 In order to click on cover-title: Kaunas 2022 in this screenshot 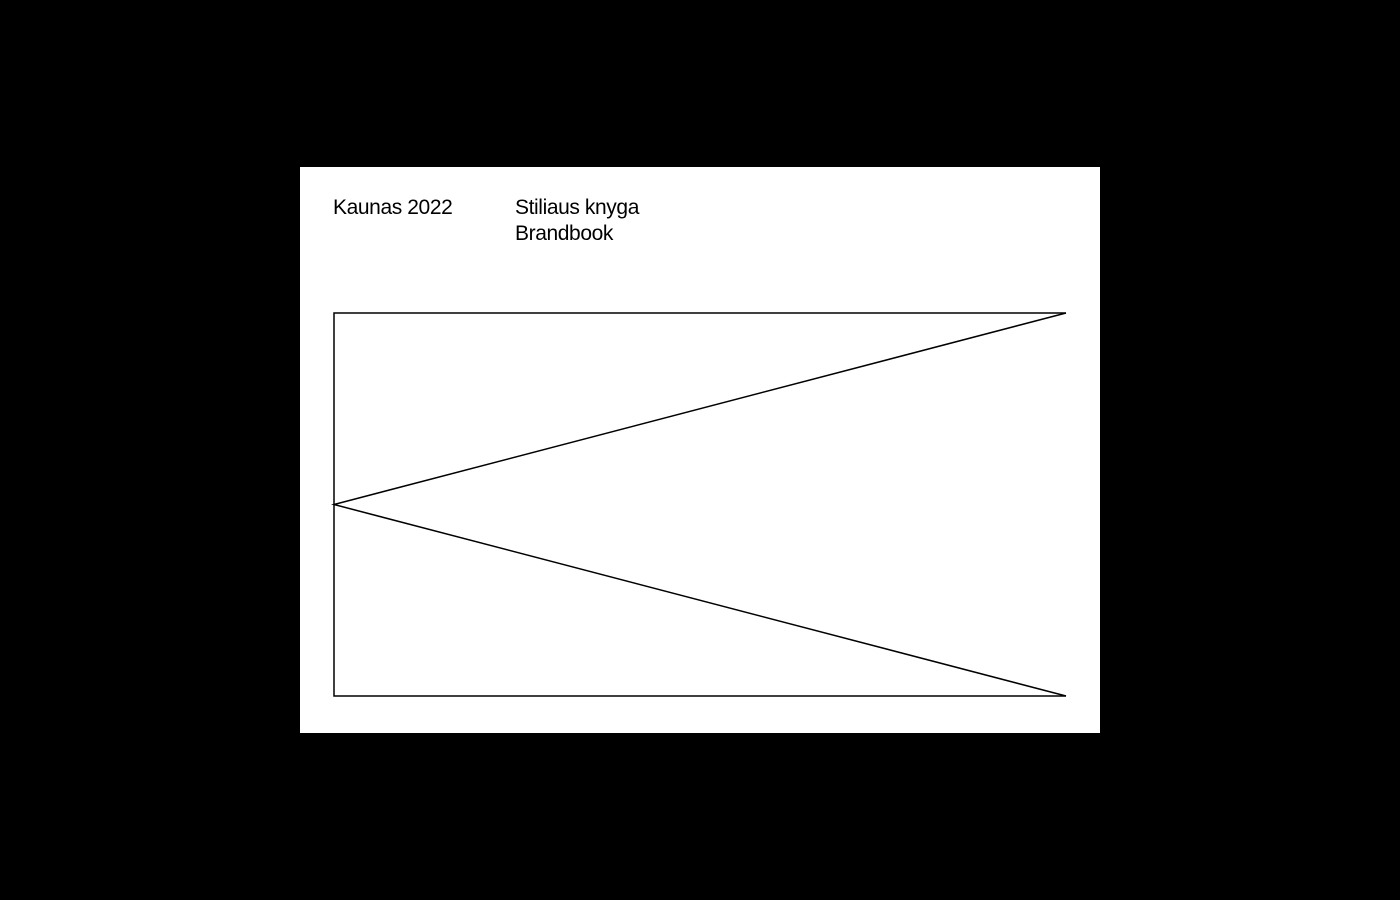, I will do `click(393, 207)`.